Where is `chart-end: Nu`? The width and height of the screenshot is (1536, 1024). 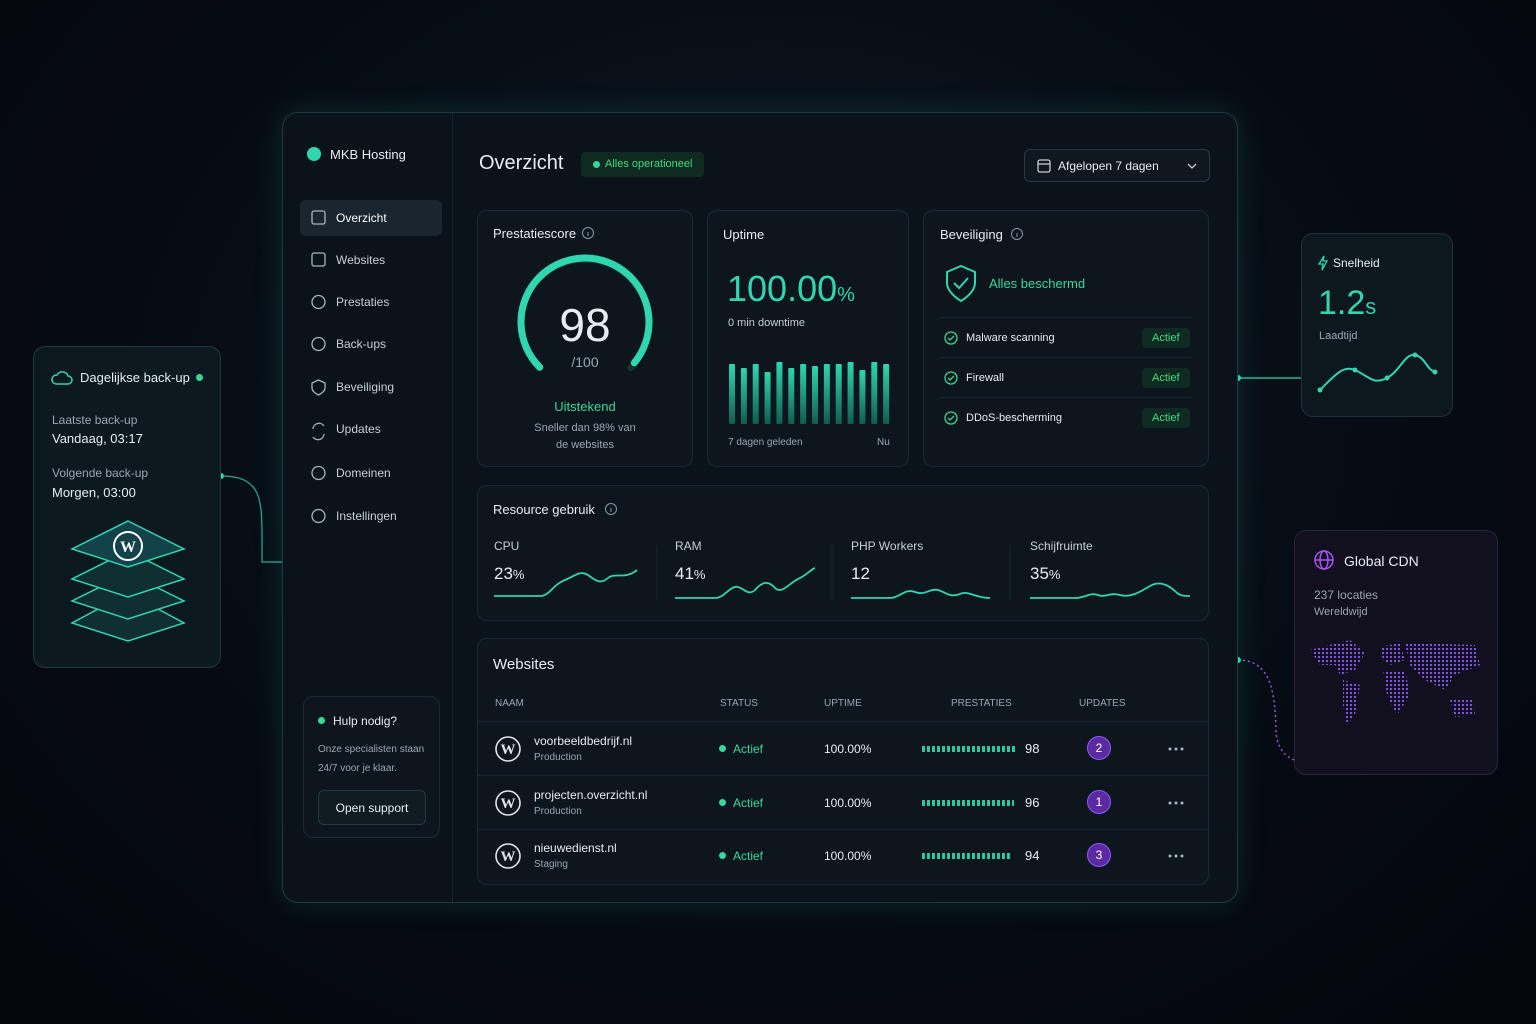
chart-end: Nu is located at coordinates (883, 442).